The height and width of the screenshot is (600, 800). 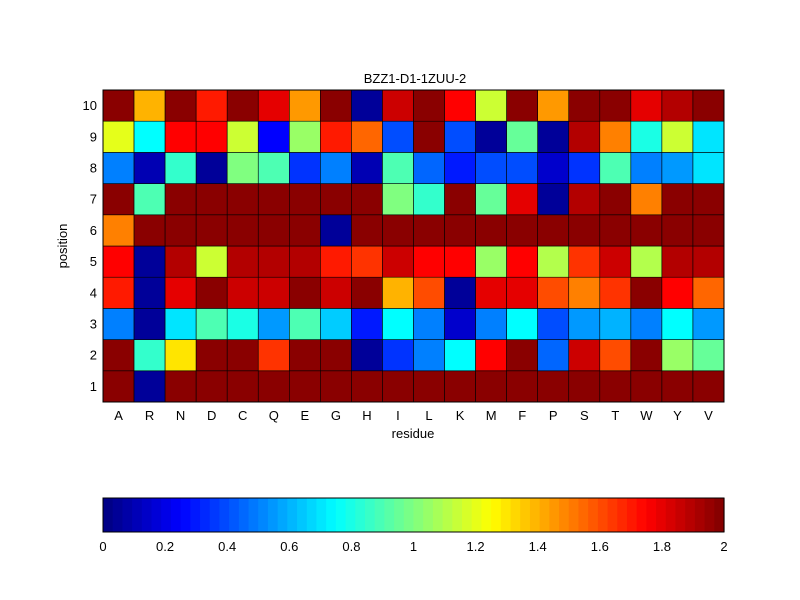 What do you see at coordinates (211, 415) in the screenshot?
I see `x-tick-D: D` at bounding box center [211, 415].